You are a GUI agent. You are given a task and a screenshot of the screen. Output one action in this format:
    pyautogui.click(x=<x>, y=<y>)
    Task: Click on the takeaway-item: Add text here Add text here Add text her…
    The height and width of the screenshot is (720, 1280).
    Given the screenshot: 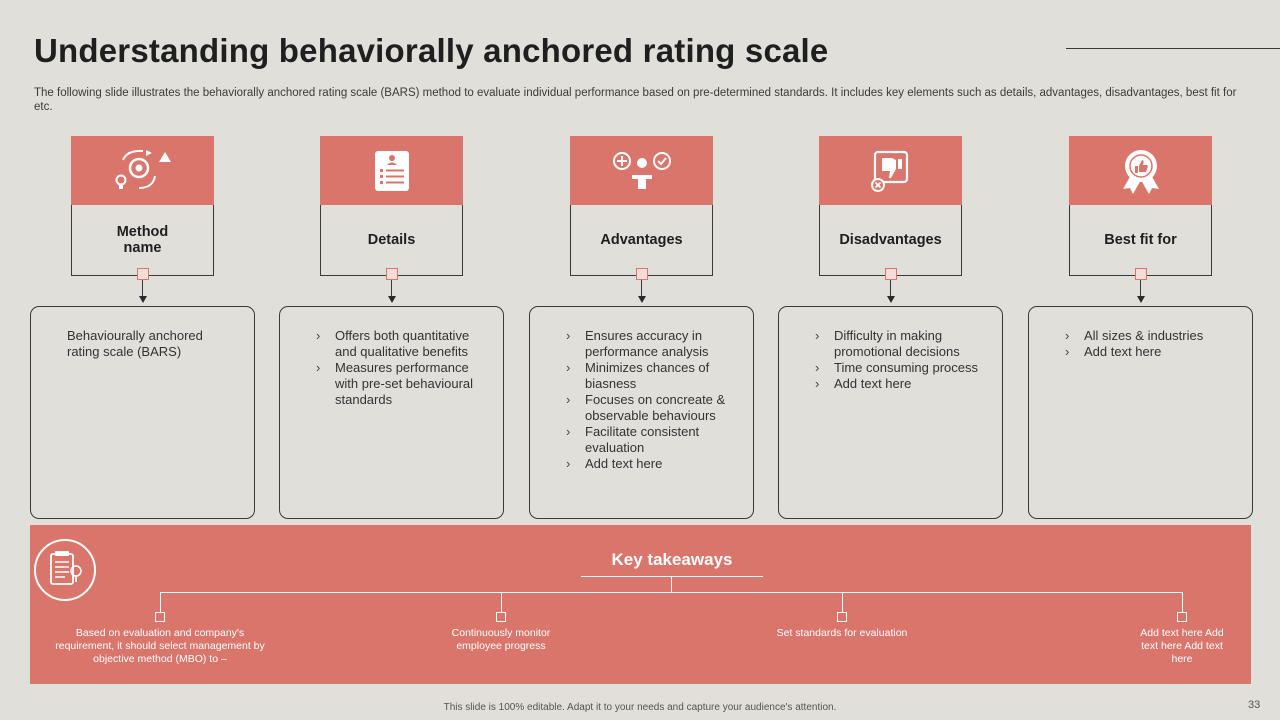 What is the action you would take?
    pyautogui.click(x=1182, y=646)
    